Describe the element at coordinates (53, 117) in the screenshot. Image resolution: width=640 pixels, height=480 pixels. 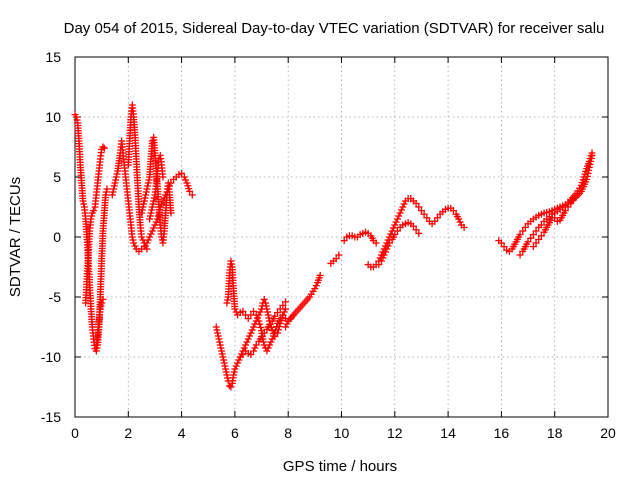
I see `y-tick-label: 10` at that location.